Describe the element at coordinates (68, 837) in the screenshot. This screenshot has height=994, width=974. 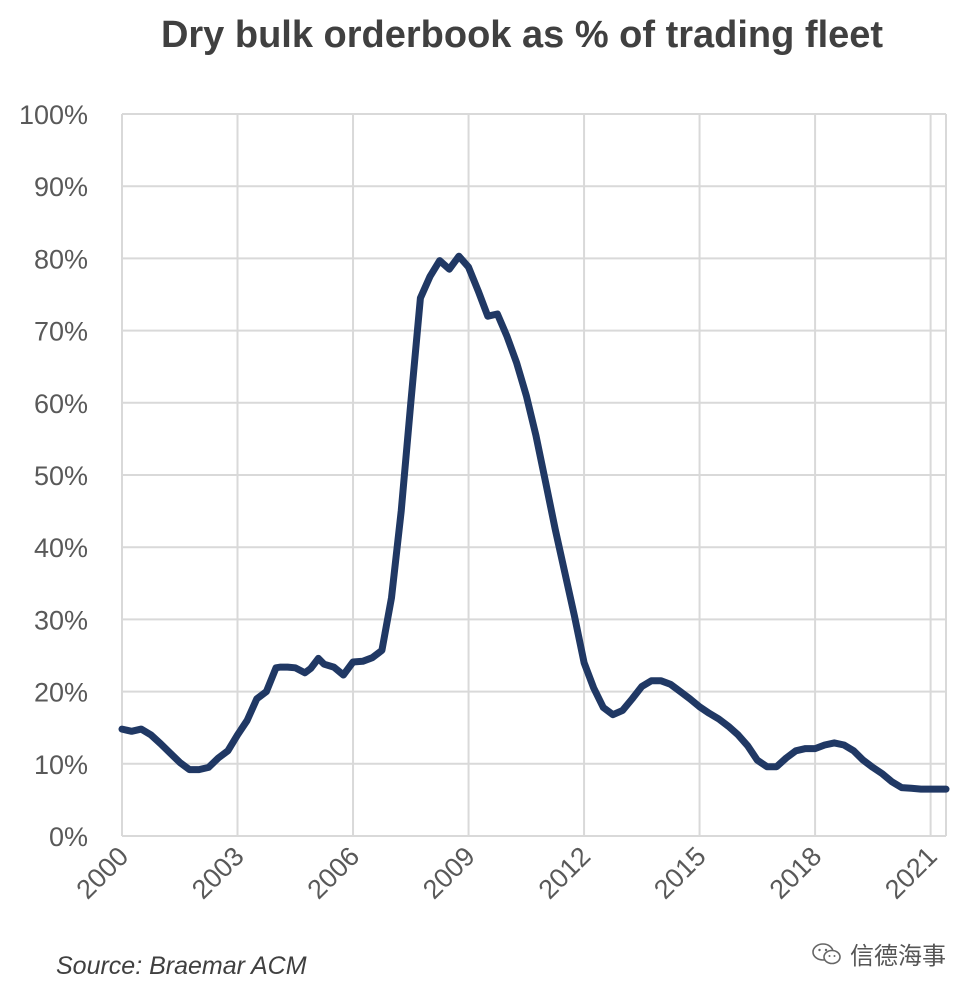
I see `y-tick-label: 0%` at that location.